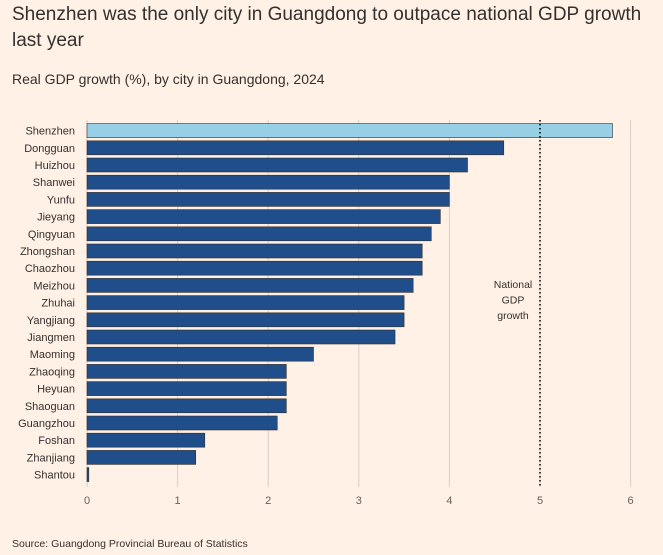 The width and height of the screenshot is (663, 555). What do you see at coordinates (50, 269) in the screenshot?
I see `category-label-chaozhou: Chaozhou` at bounding box center [50, 269].